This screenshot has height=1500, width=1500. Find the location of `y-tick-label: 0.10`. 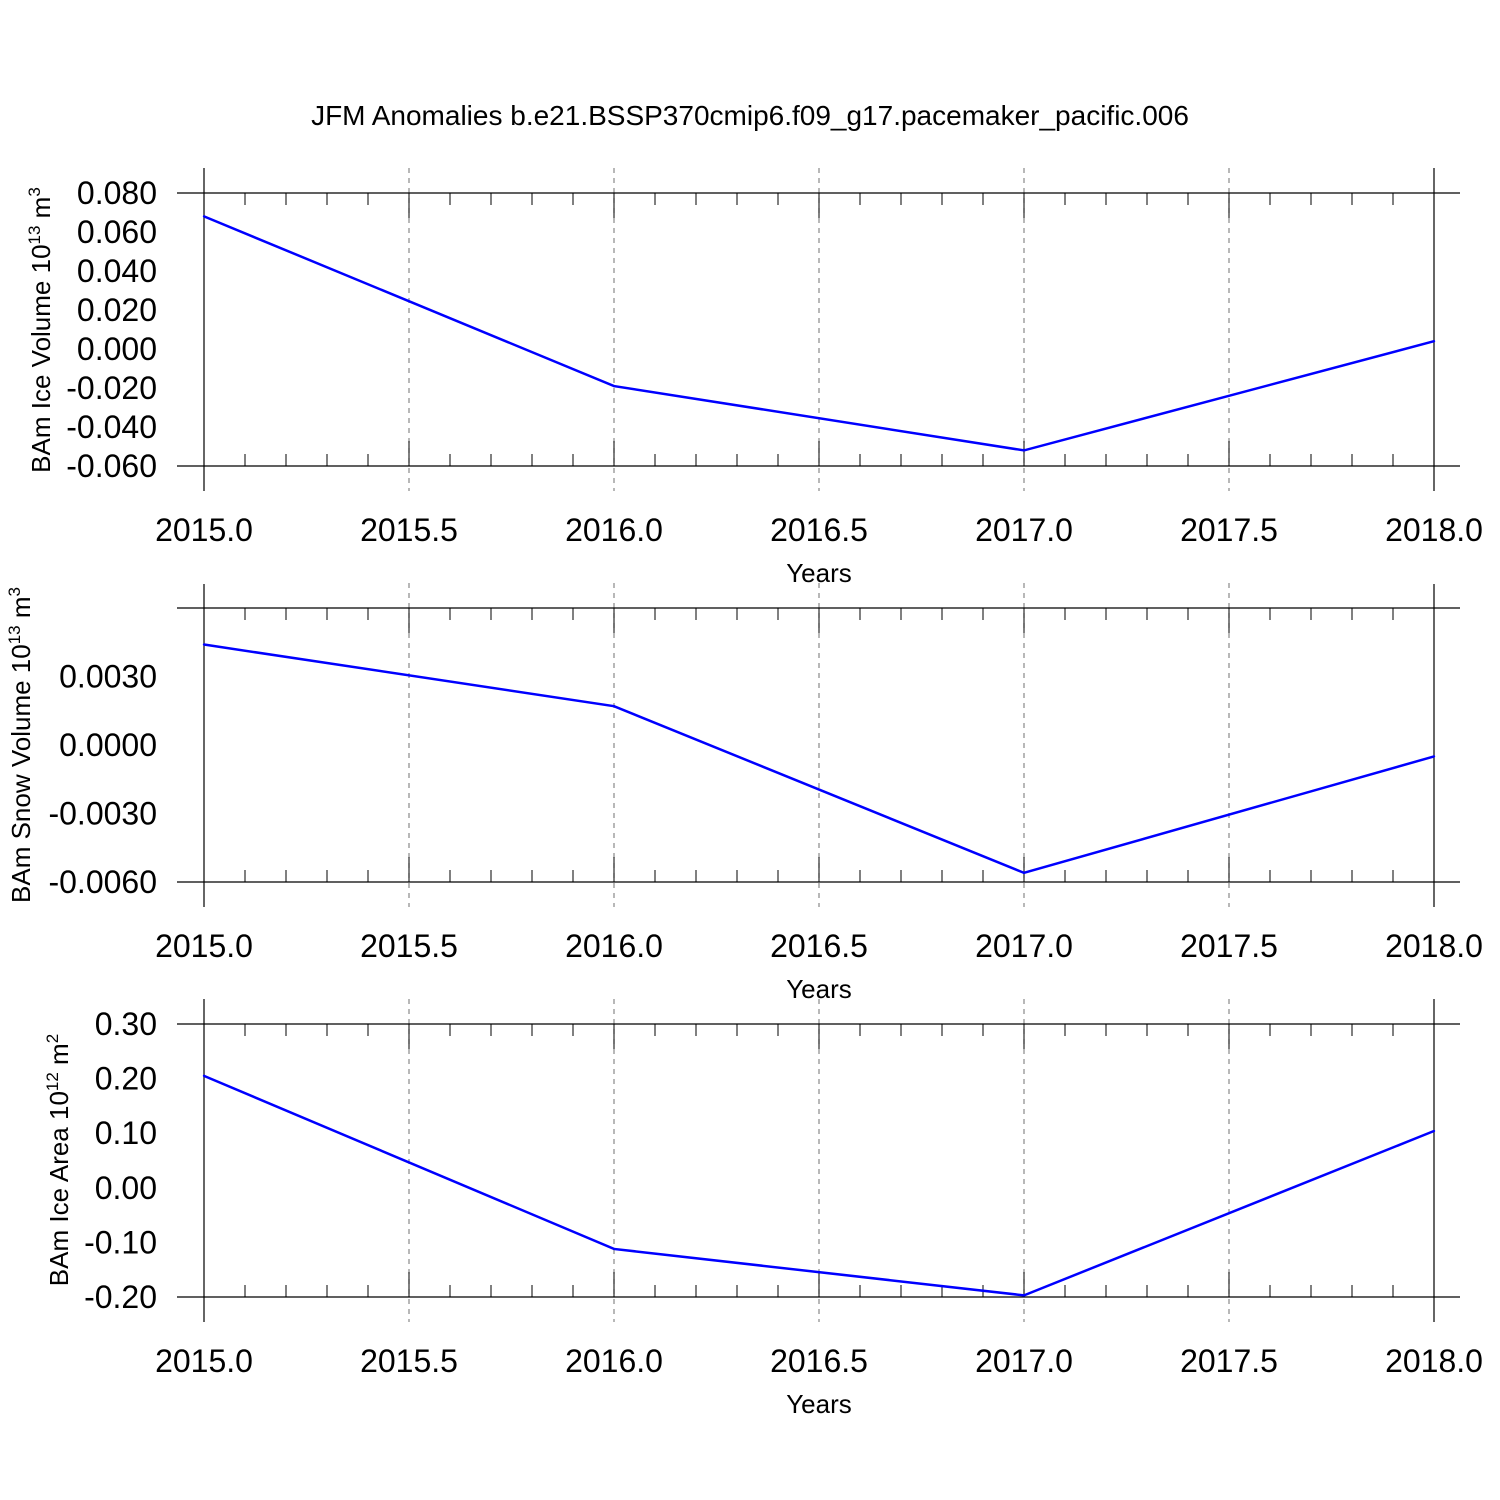

y-tick-label: 0.10 is located at coordinates (126, 1133).